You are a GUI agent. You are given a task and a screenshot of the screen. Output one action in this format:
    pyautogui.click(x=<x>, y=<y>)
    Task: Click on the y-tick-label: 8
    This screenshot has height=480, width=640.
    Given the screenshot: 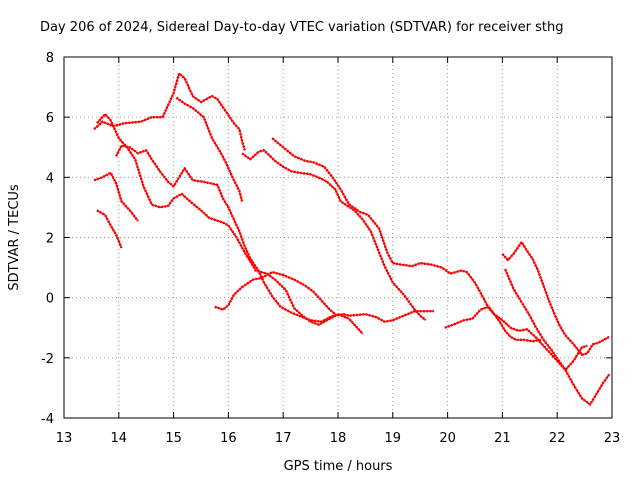 What is the action you would take?
    pyautogui.click(x=50, y=58)
    